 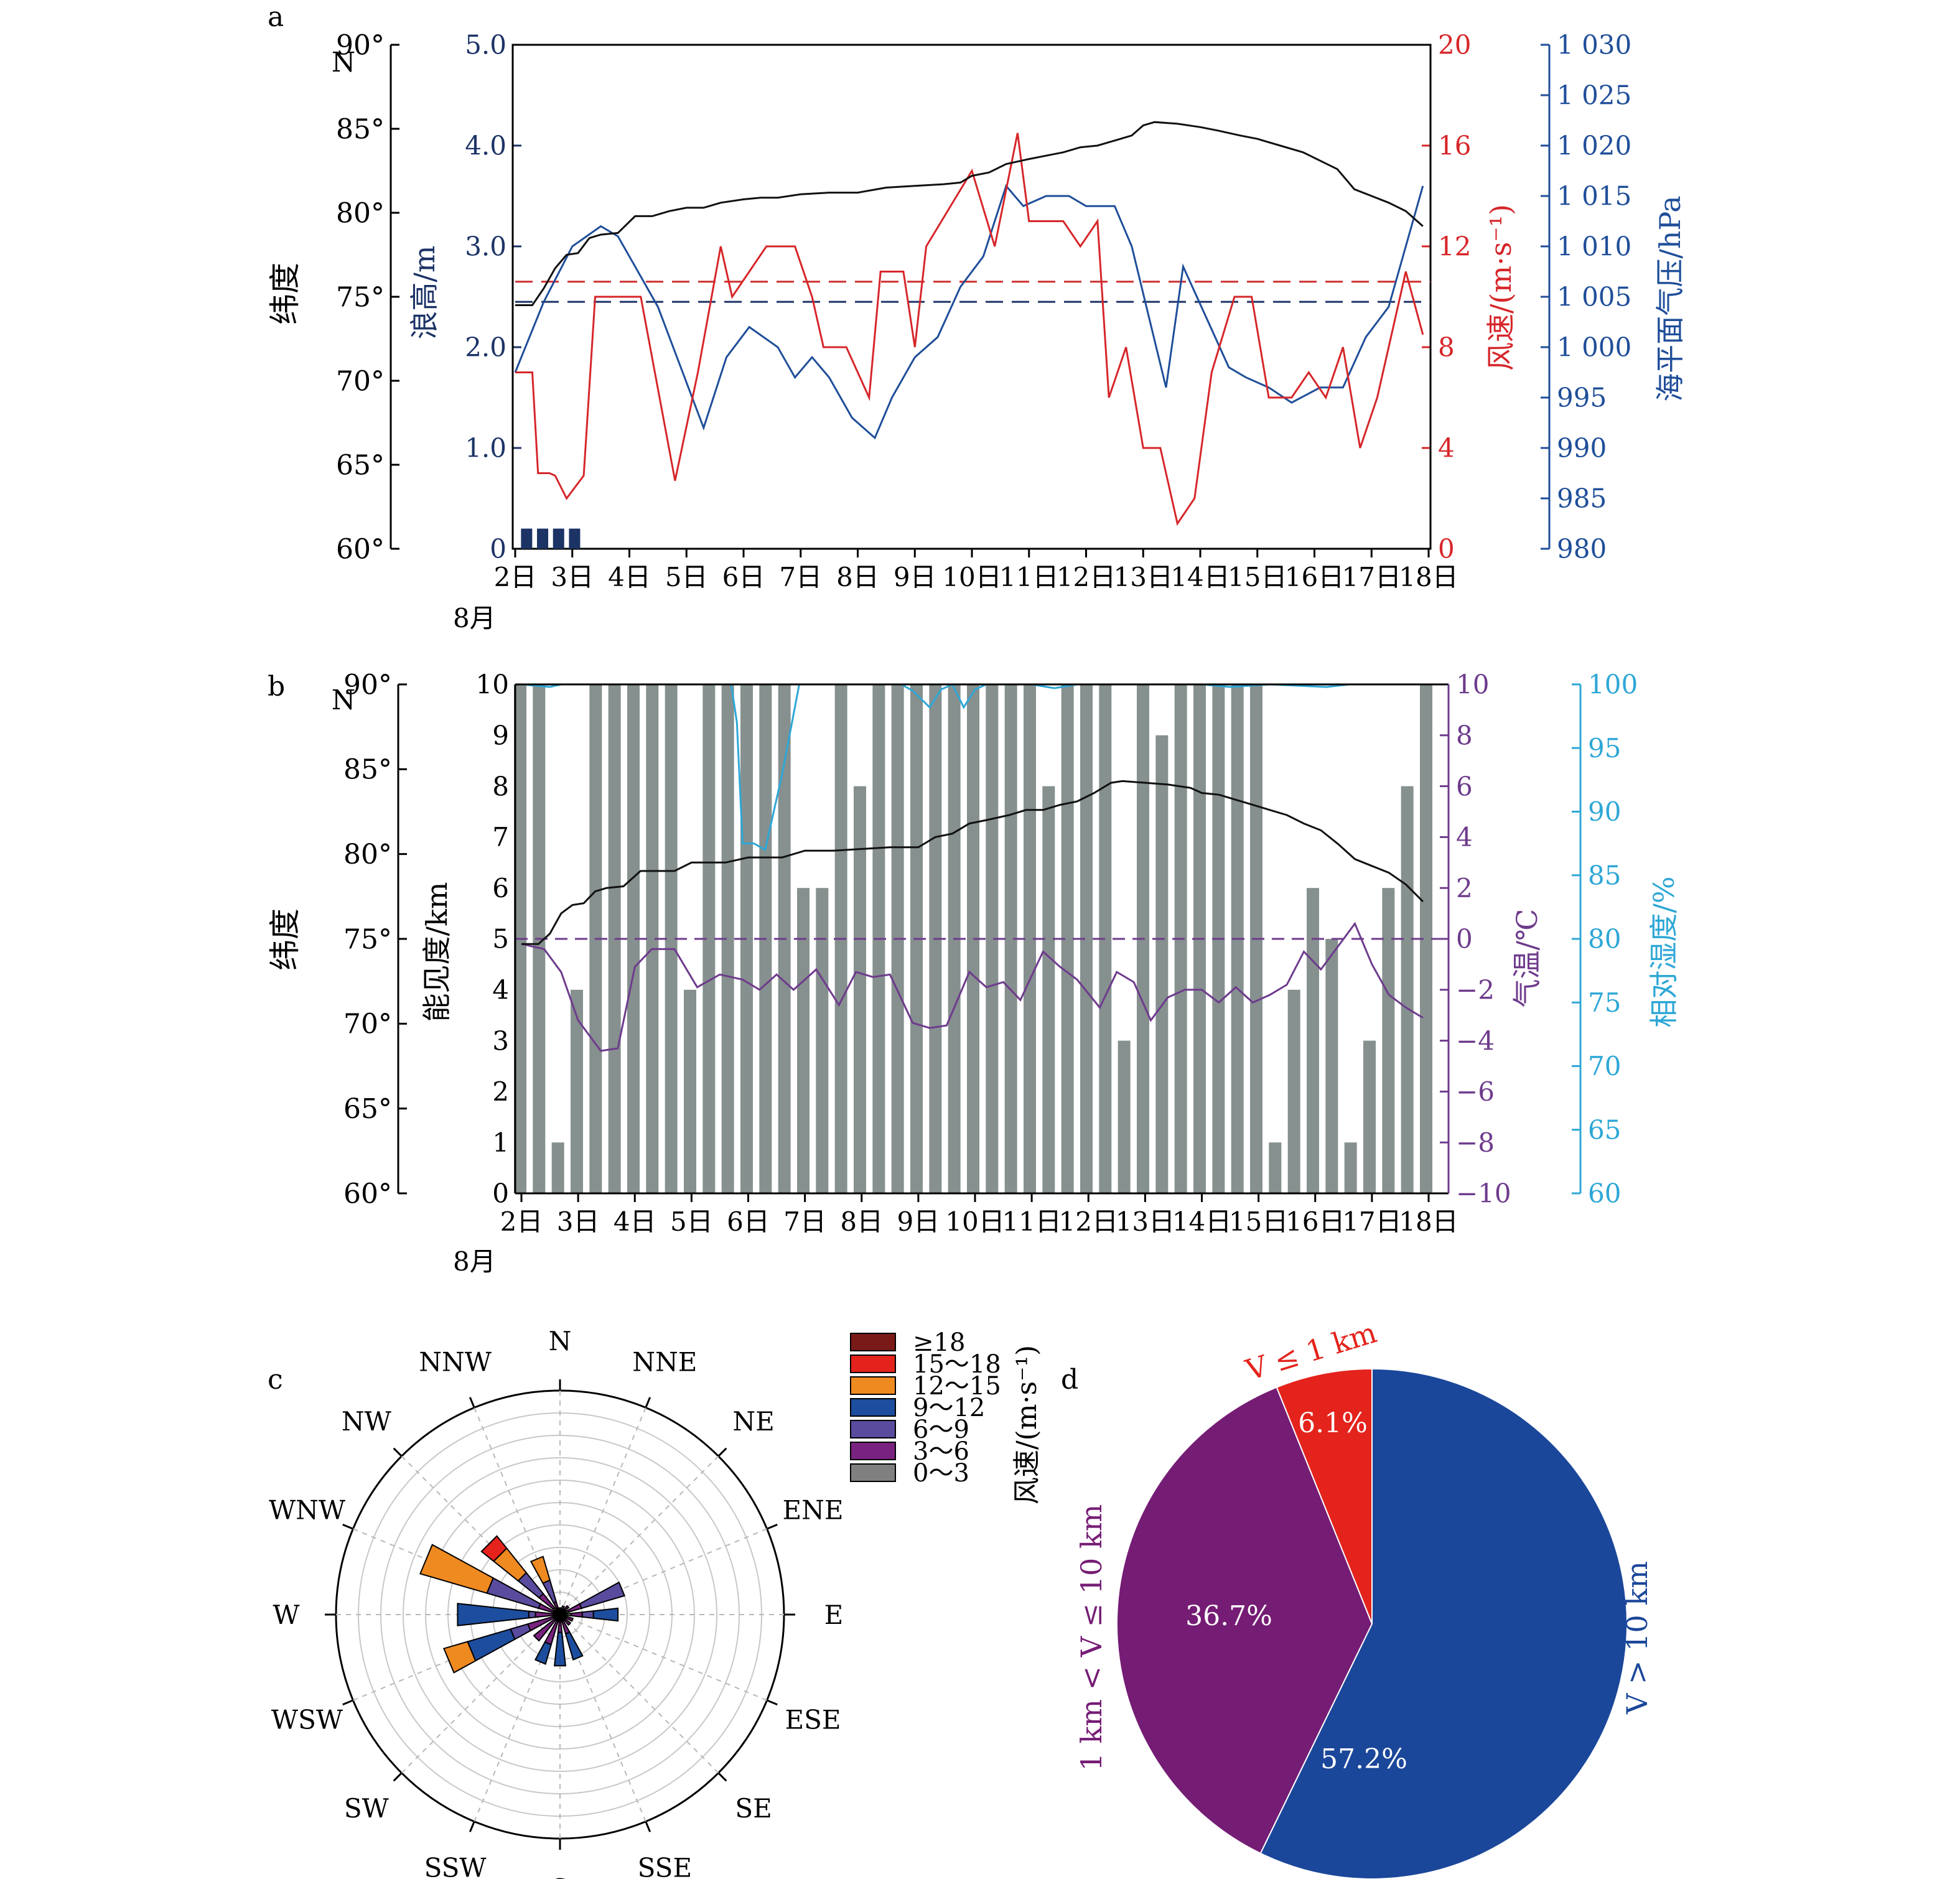 I want to click on latitude-line-a, so click(x=969, y=213).